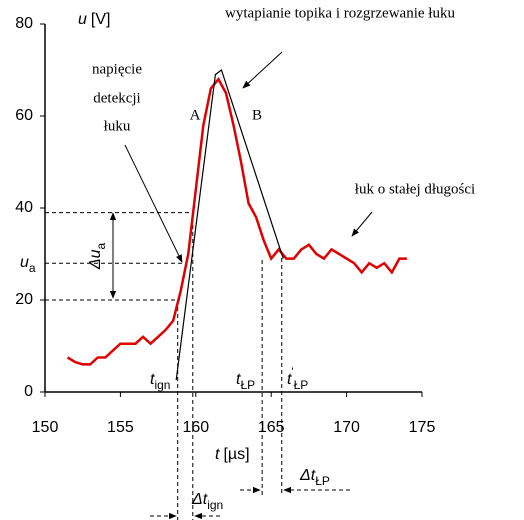 The image size is (524, 520). I want to click on axis-label: u [V], so click(94, 19).